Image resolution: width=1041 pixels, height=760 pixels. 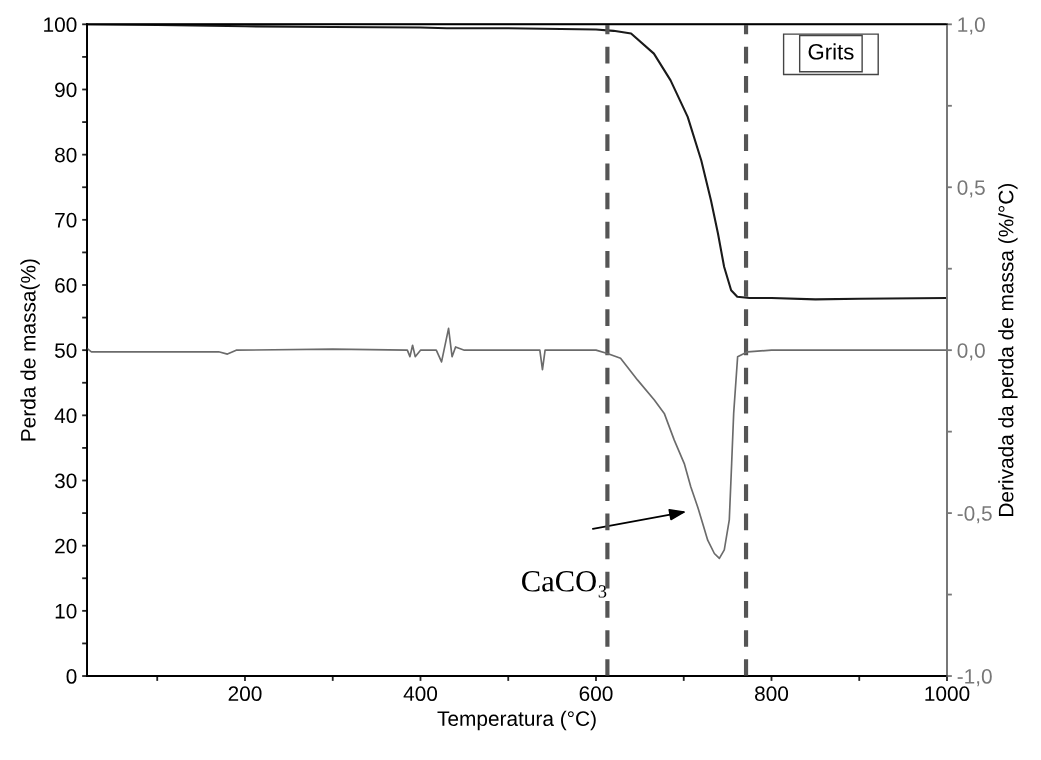 I want to click on x-tick-label: 200, so click(x=245, y=694).